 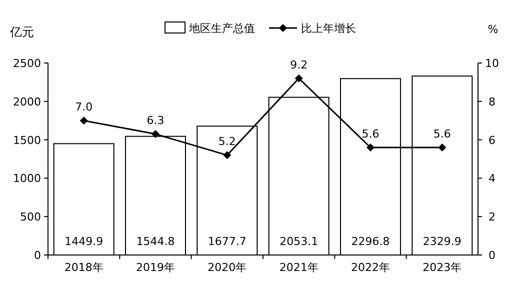 I want to click on xtick: 2022年, so click(x=370, y=267).